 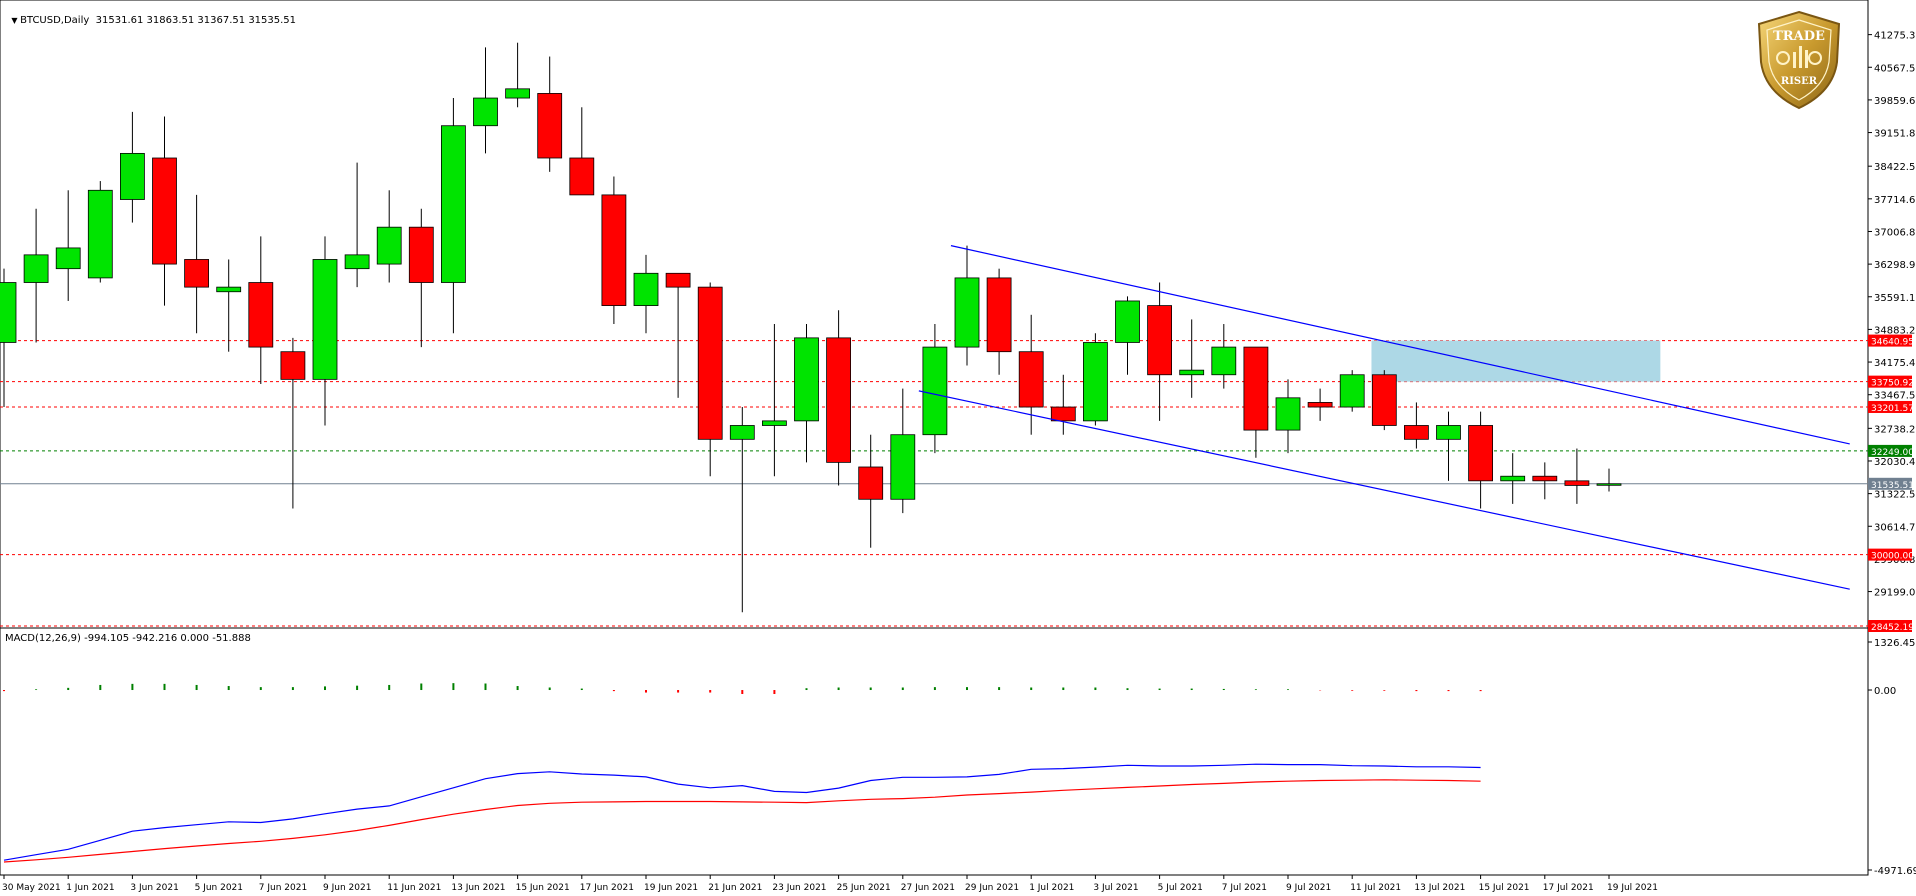 What do you see at coordinates (1895, 429) in the screenshot?
I see `price-tick-label: 32738.25` at bounding box center [1895, 429].